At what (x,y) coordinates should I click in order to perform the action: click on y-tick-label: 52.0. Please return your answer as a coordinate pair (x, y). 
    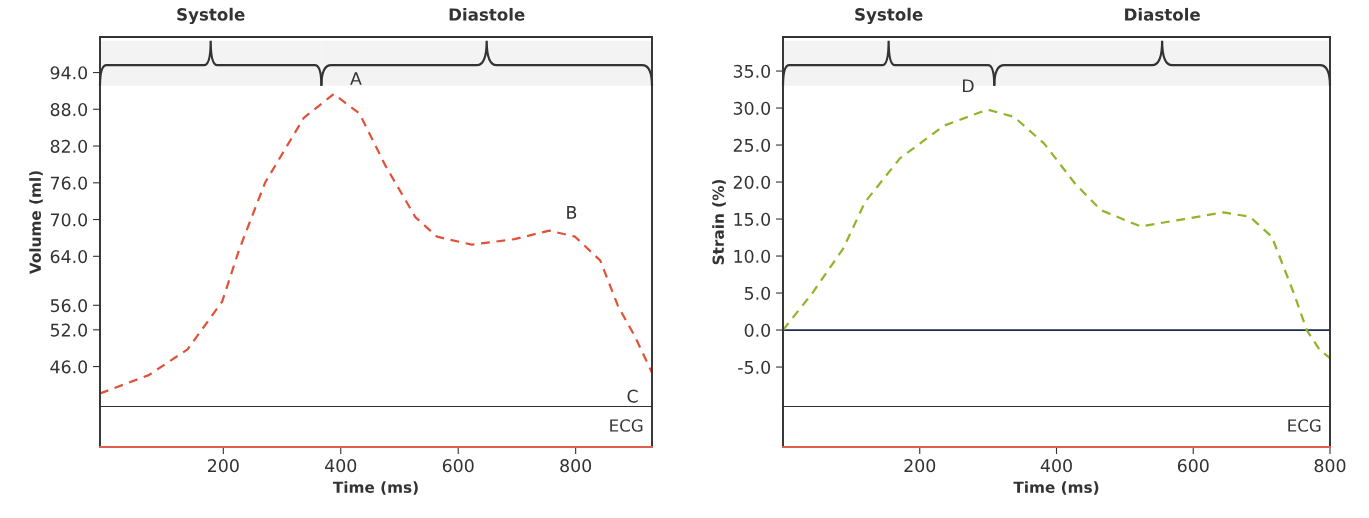
    Looking at the image, I should click on (69, 330).